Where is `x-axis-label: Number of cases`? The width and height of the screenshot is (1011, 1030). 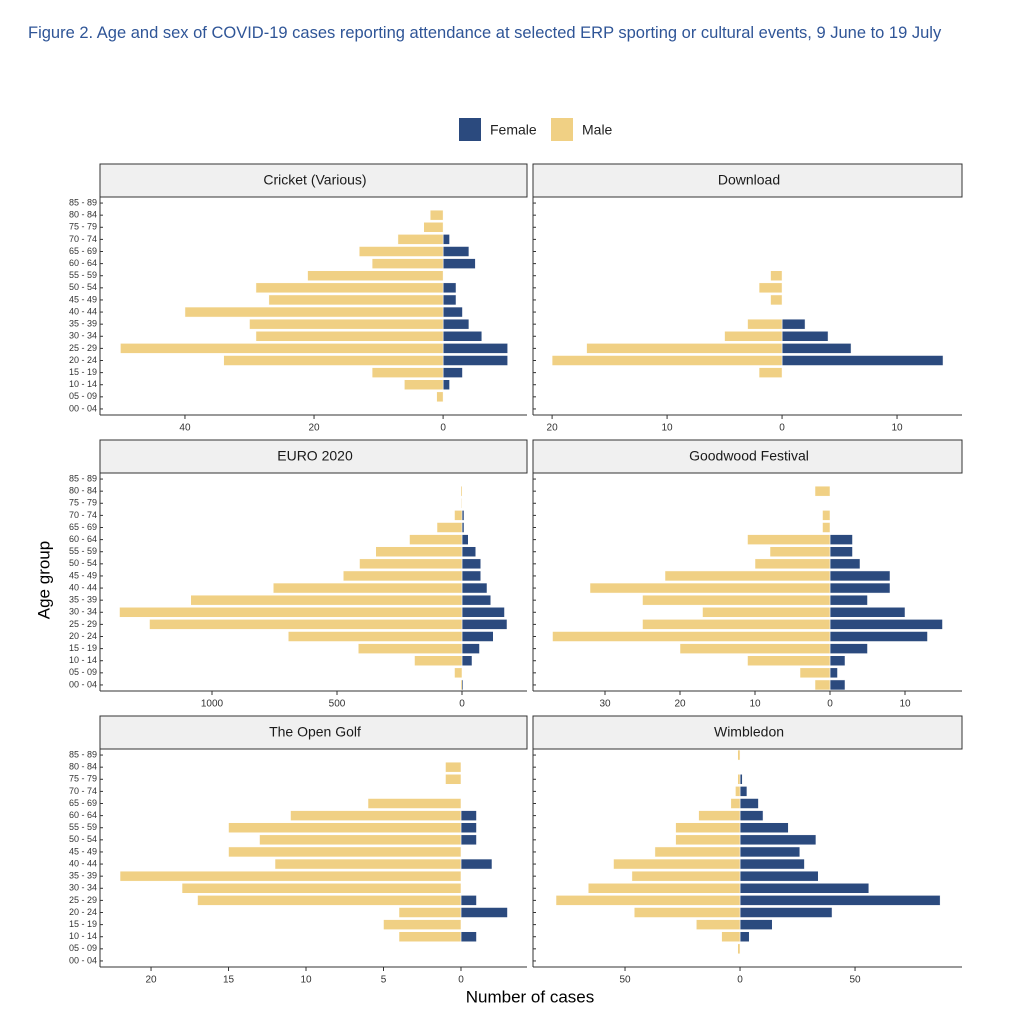
x-axis-label: Number of cases is located at coordinates (530, 996).